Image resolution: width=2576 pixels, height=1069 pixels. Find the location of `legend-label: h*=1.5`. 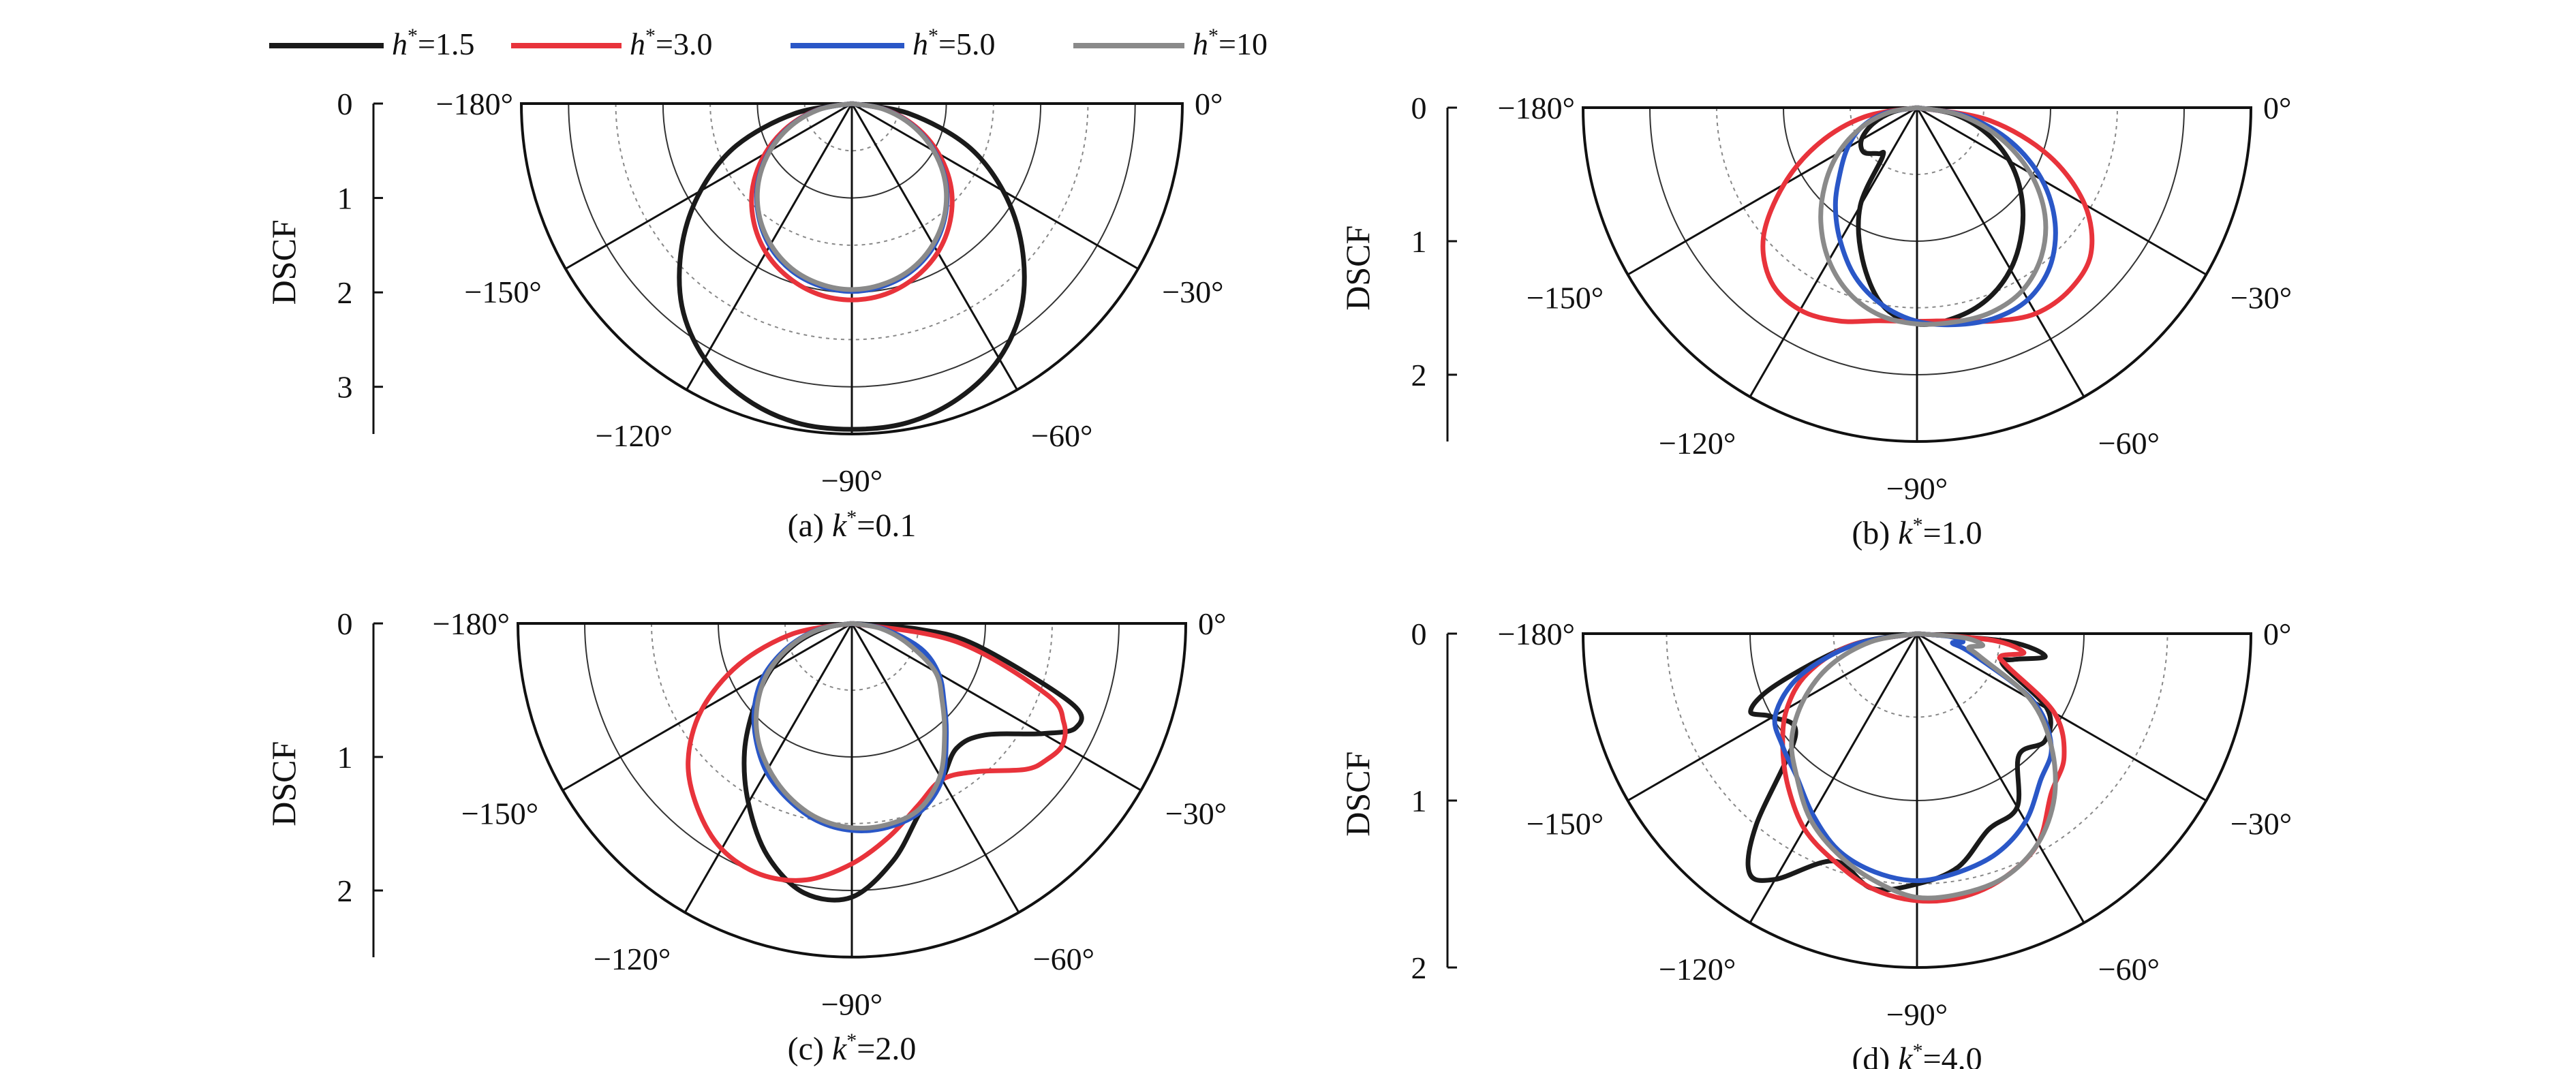

legend-label: h*=1.5 is located at coordinates (433, 43).